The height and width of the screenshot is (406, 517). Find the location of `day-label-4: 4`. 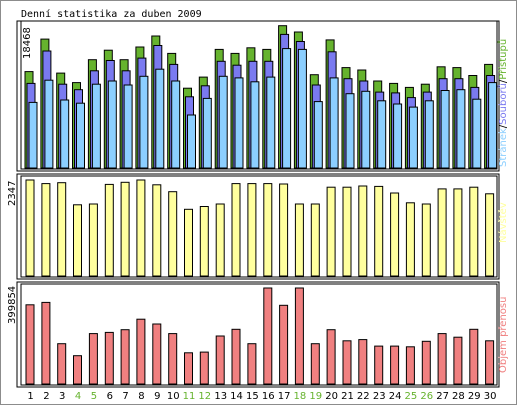

day-label-4: 4 is located at coordinates (78, 396).